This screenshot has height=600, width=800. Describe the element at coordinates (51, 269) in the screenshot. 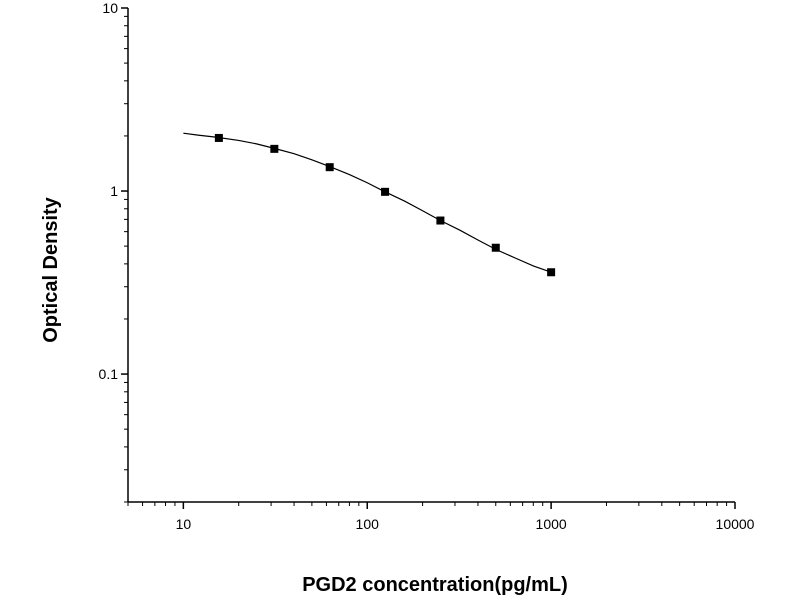

I see `y-axis-title: Optical Density` at that location.